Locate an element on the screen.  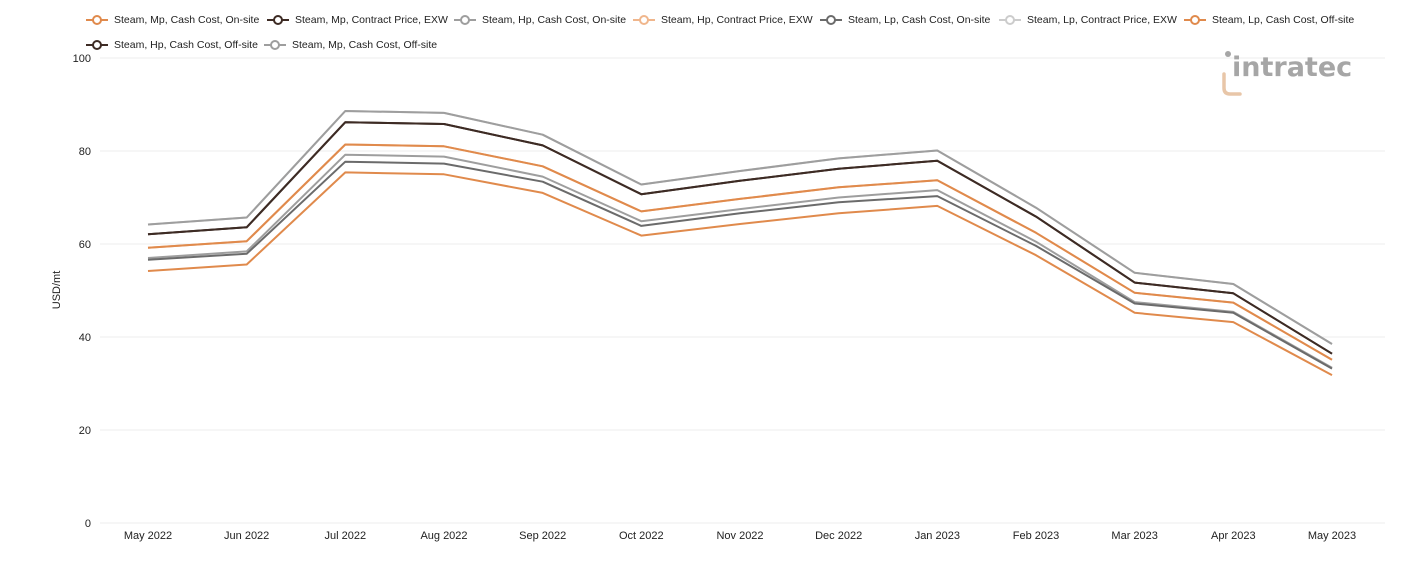
legend-label: Steam, Mp, Cash Cost, Off-site is located at coordinates (365, 45).